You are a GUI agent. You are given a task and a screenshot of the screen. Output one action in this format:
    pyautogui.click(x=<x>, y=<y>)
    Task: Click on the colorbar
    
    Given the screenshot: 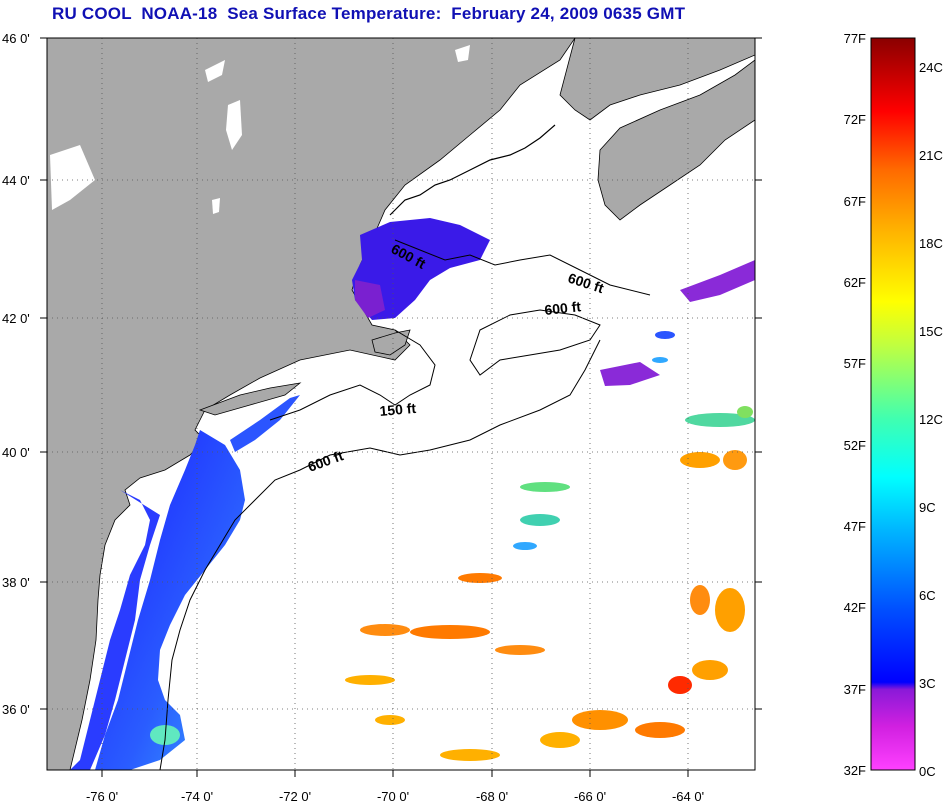 What is the action you would take?
    pyautogui.click(x=893, y=404)
    